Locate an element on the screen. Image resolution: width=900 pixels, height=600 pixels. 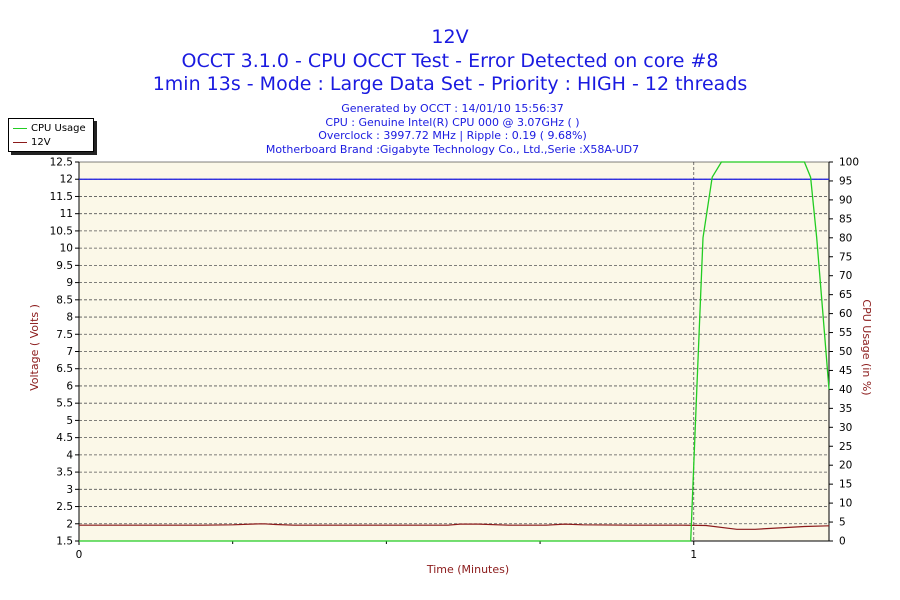
y2-tick-label: 25 is located at coordinates (845, 447).